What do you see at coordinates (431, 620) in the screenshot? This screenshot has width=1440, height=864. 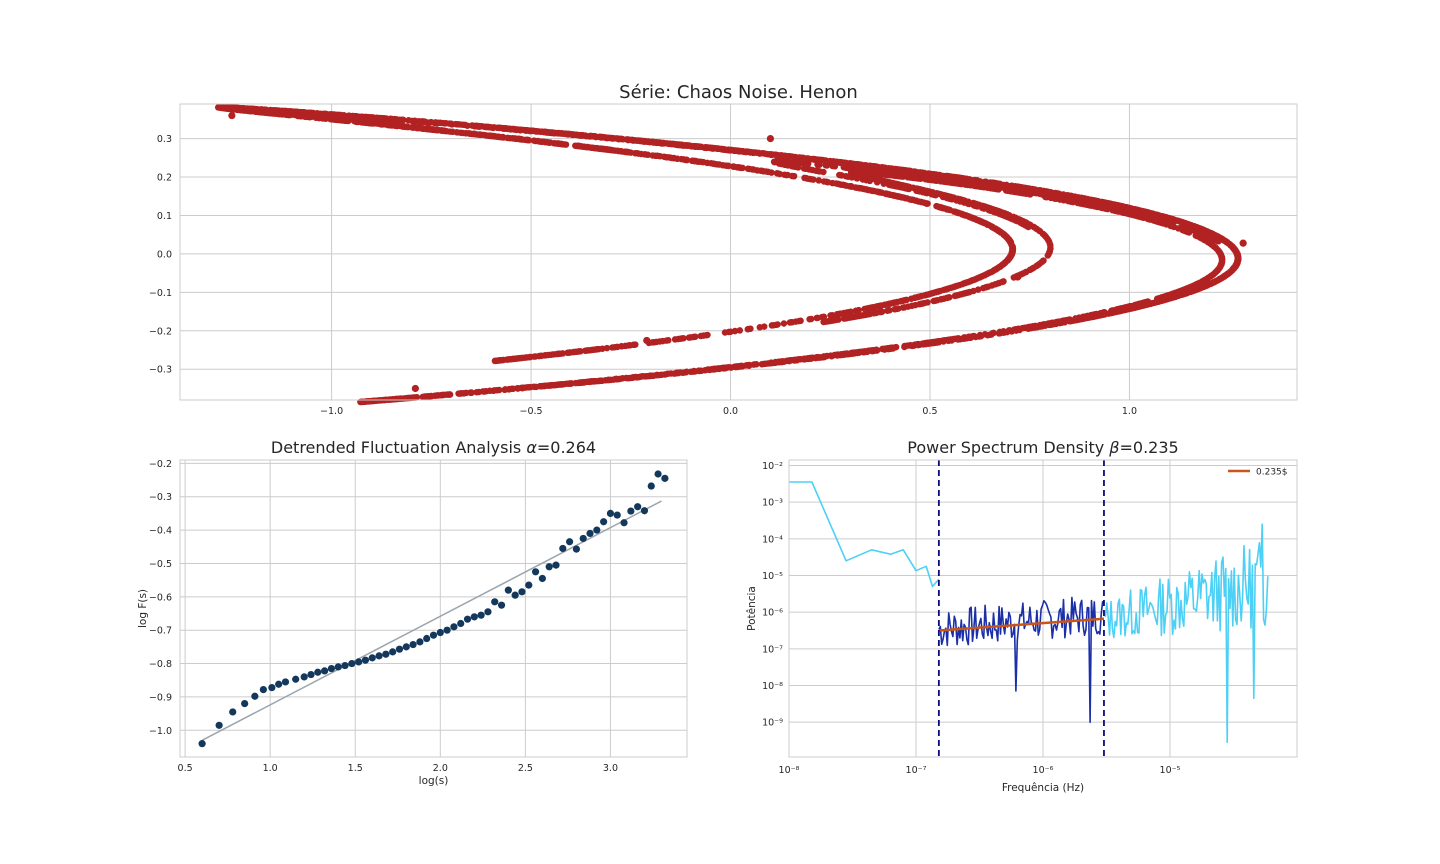 I see `dfa-fit-line` at bounding box center [431, 620].